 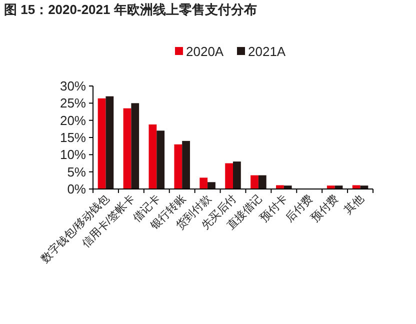 What do you see at coordinates (73, 103) in the screenshot?
I see `y-tick-label: 25%` at bounding box center [73, 103].